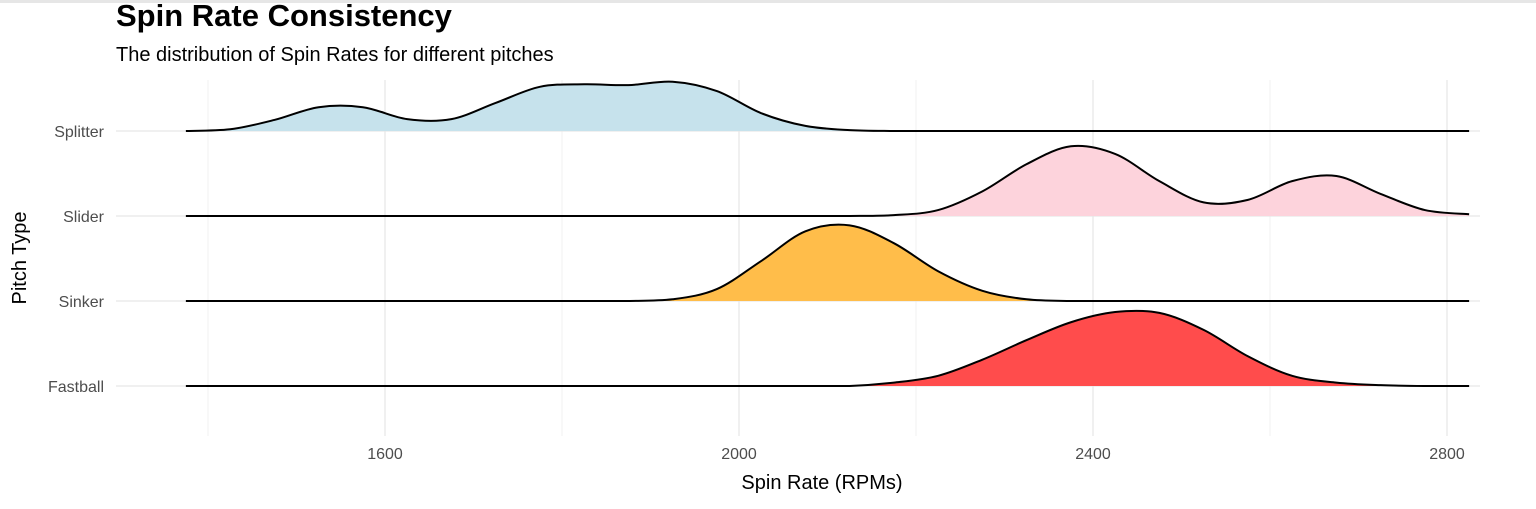 The image size is (1536, 509). What do you see at coordinates (1093, 454) in the screenshot?
I see `x-tick-label: 2400` at bounding box center [1093, 454].